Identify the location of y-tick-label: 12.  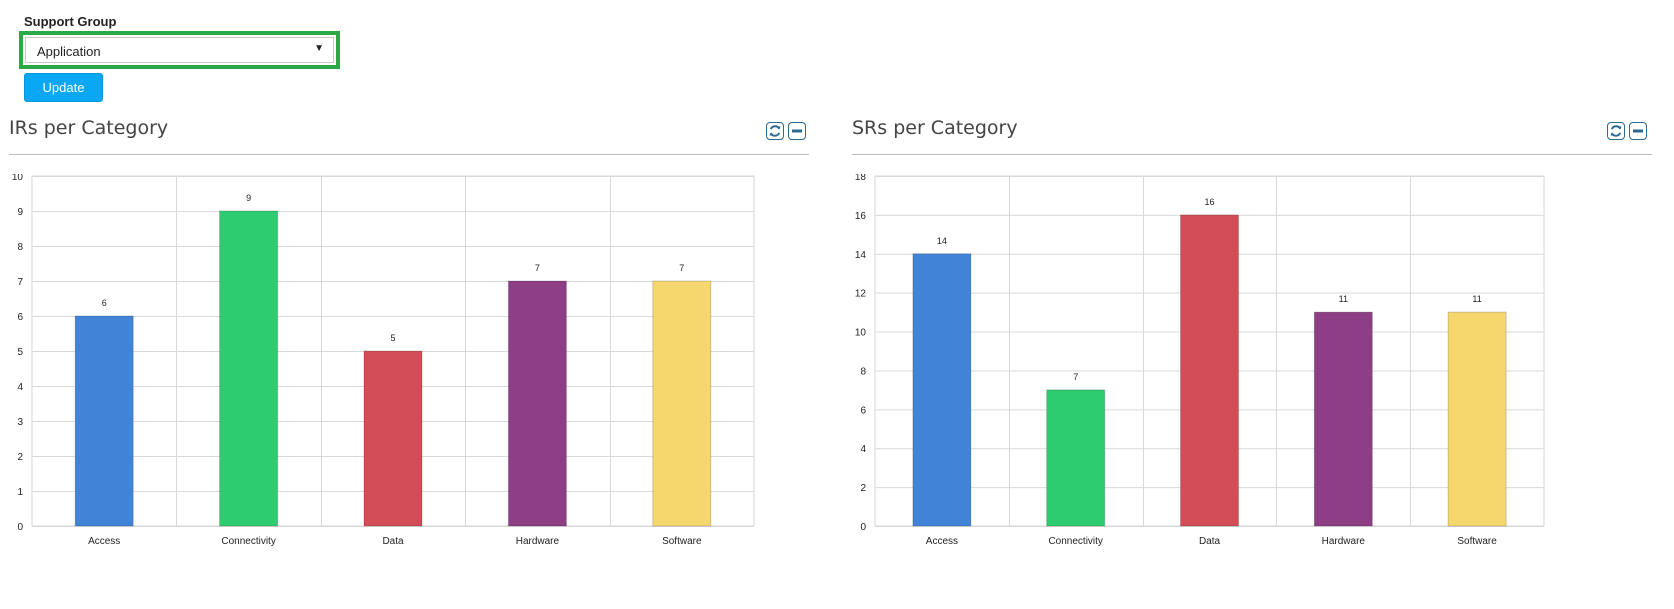
(861, 294).